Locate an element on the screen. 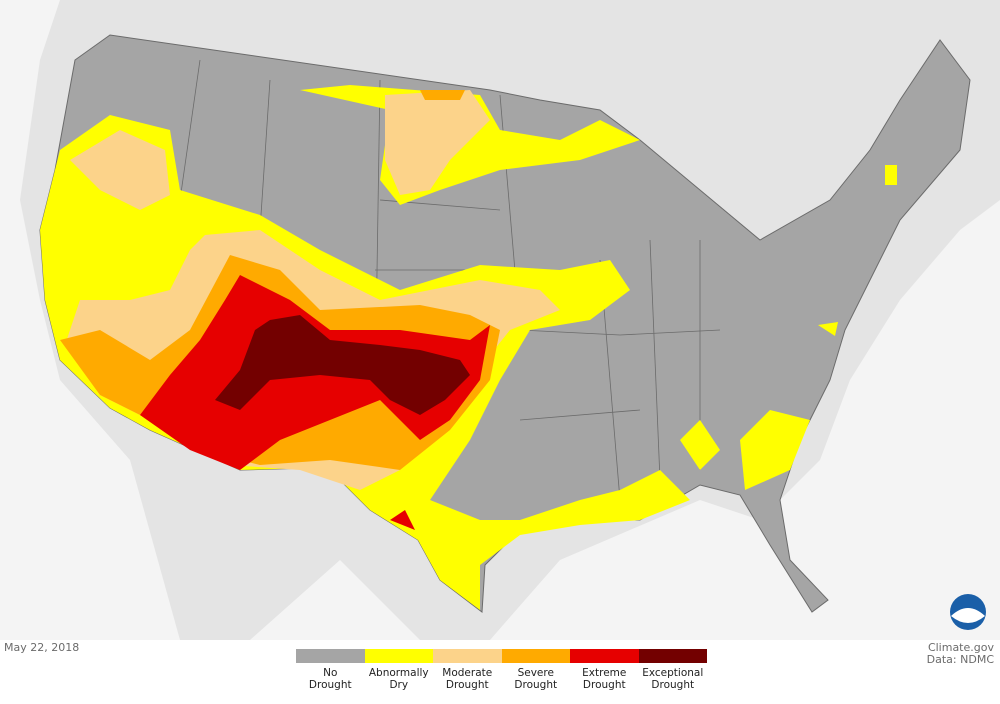 The width and height of the screenshot is (1000, 704). legend-item: Extreme Drought is located at coordinates (604, 670).